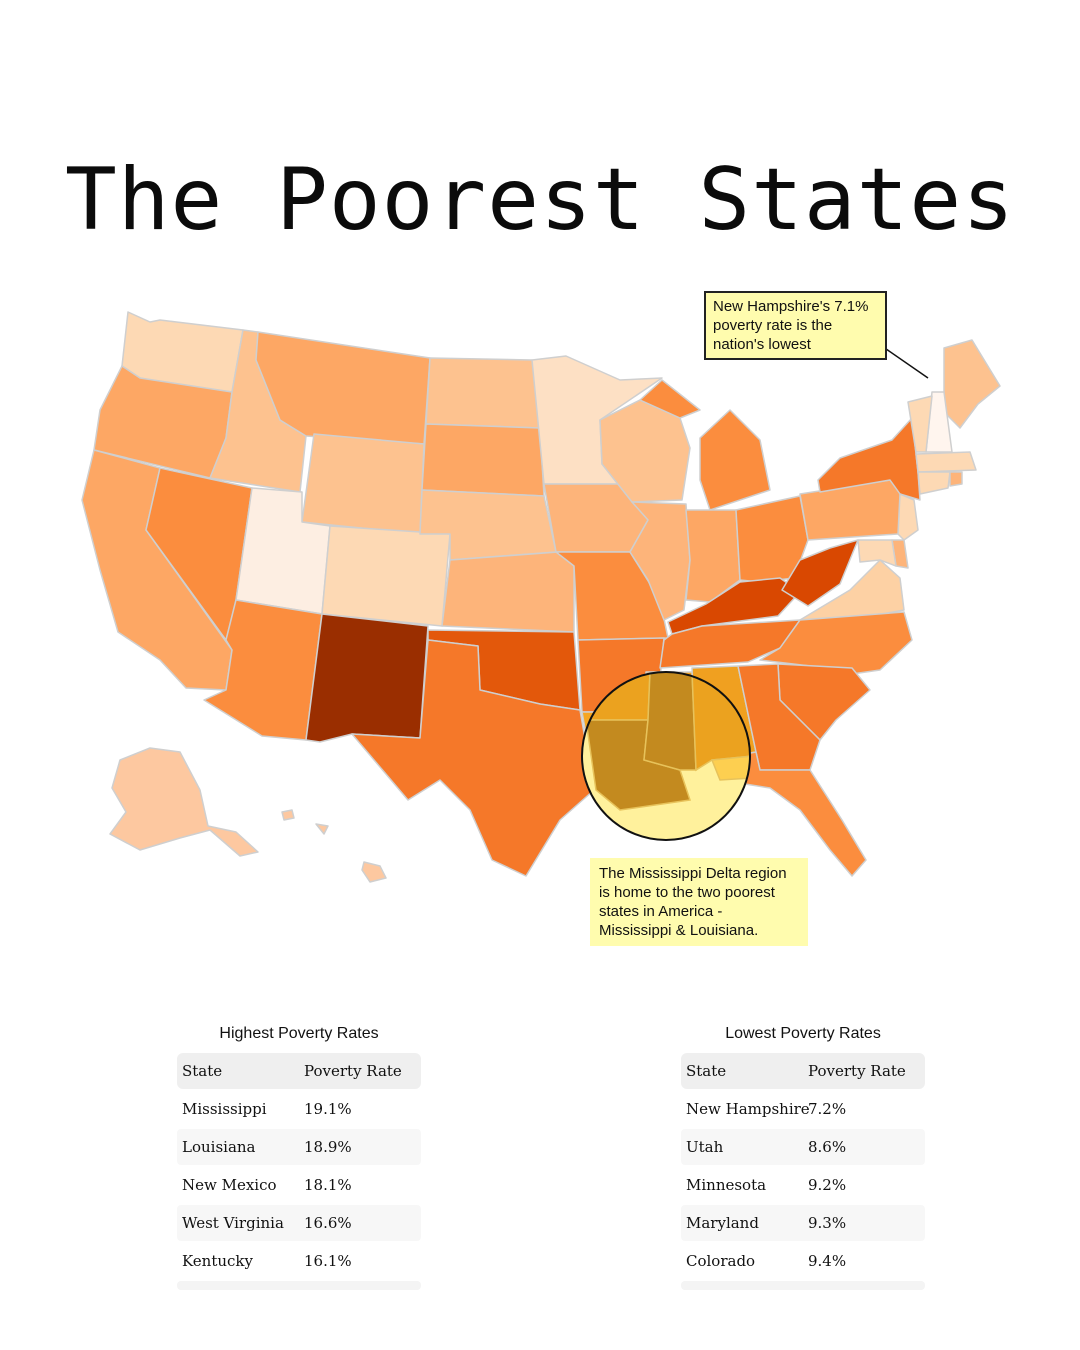  I want to click on table-caption: Lowest Poverty Rates, so click(803, 1033).